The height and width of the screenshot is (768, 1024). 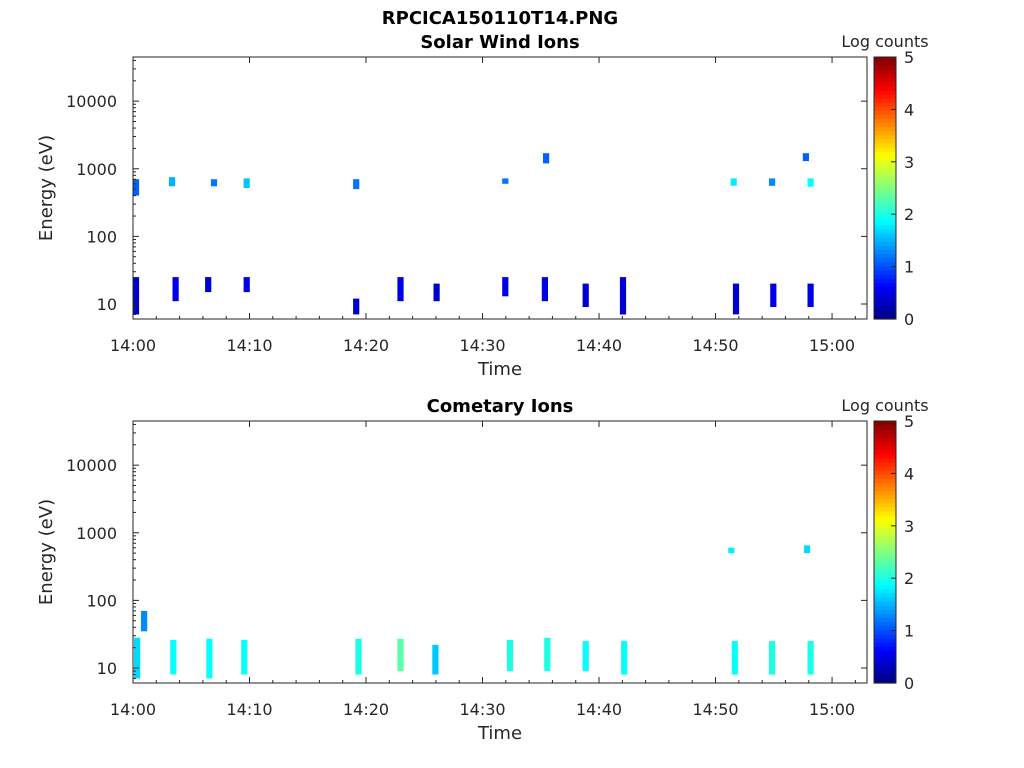 I want to click on x-tick-label: 14:10, so click(x=249, y=345).